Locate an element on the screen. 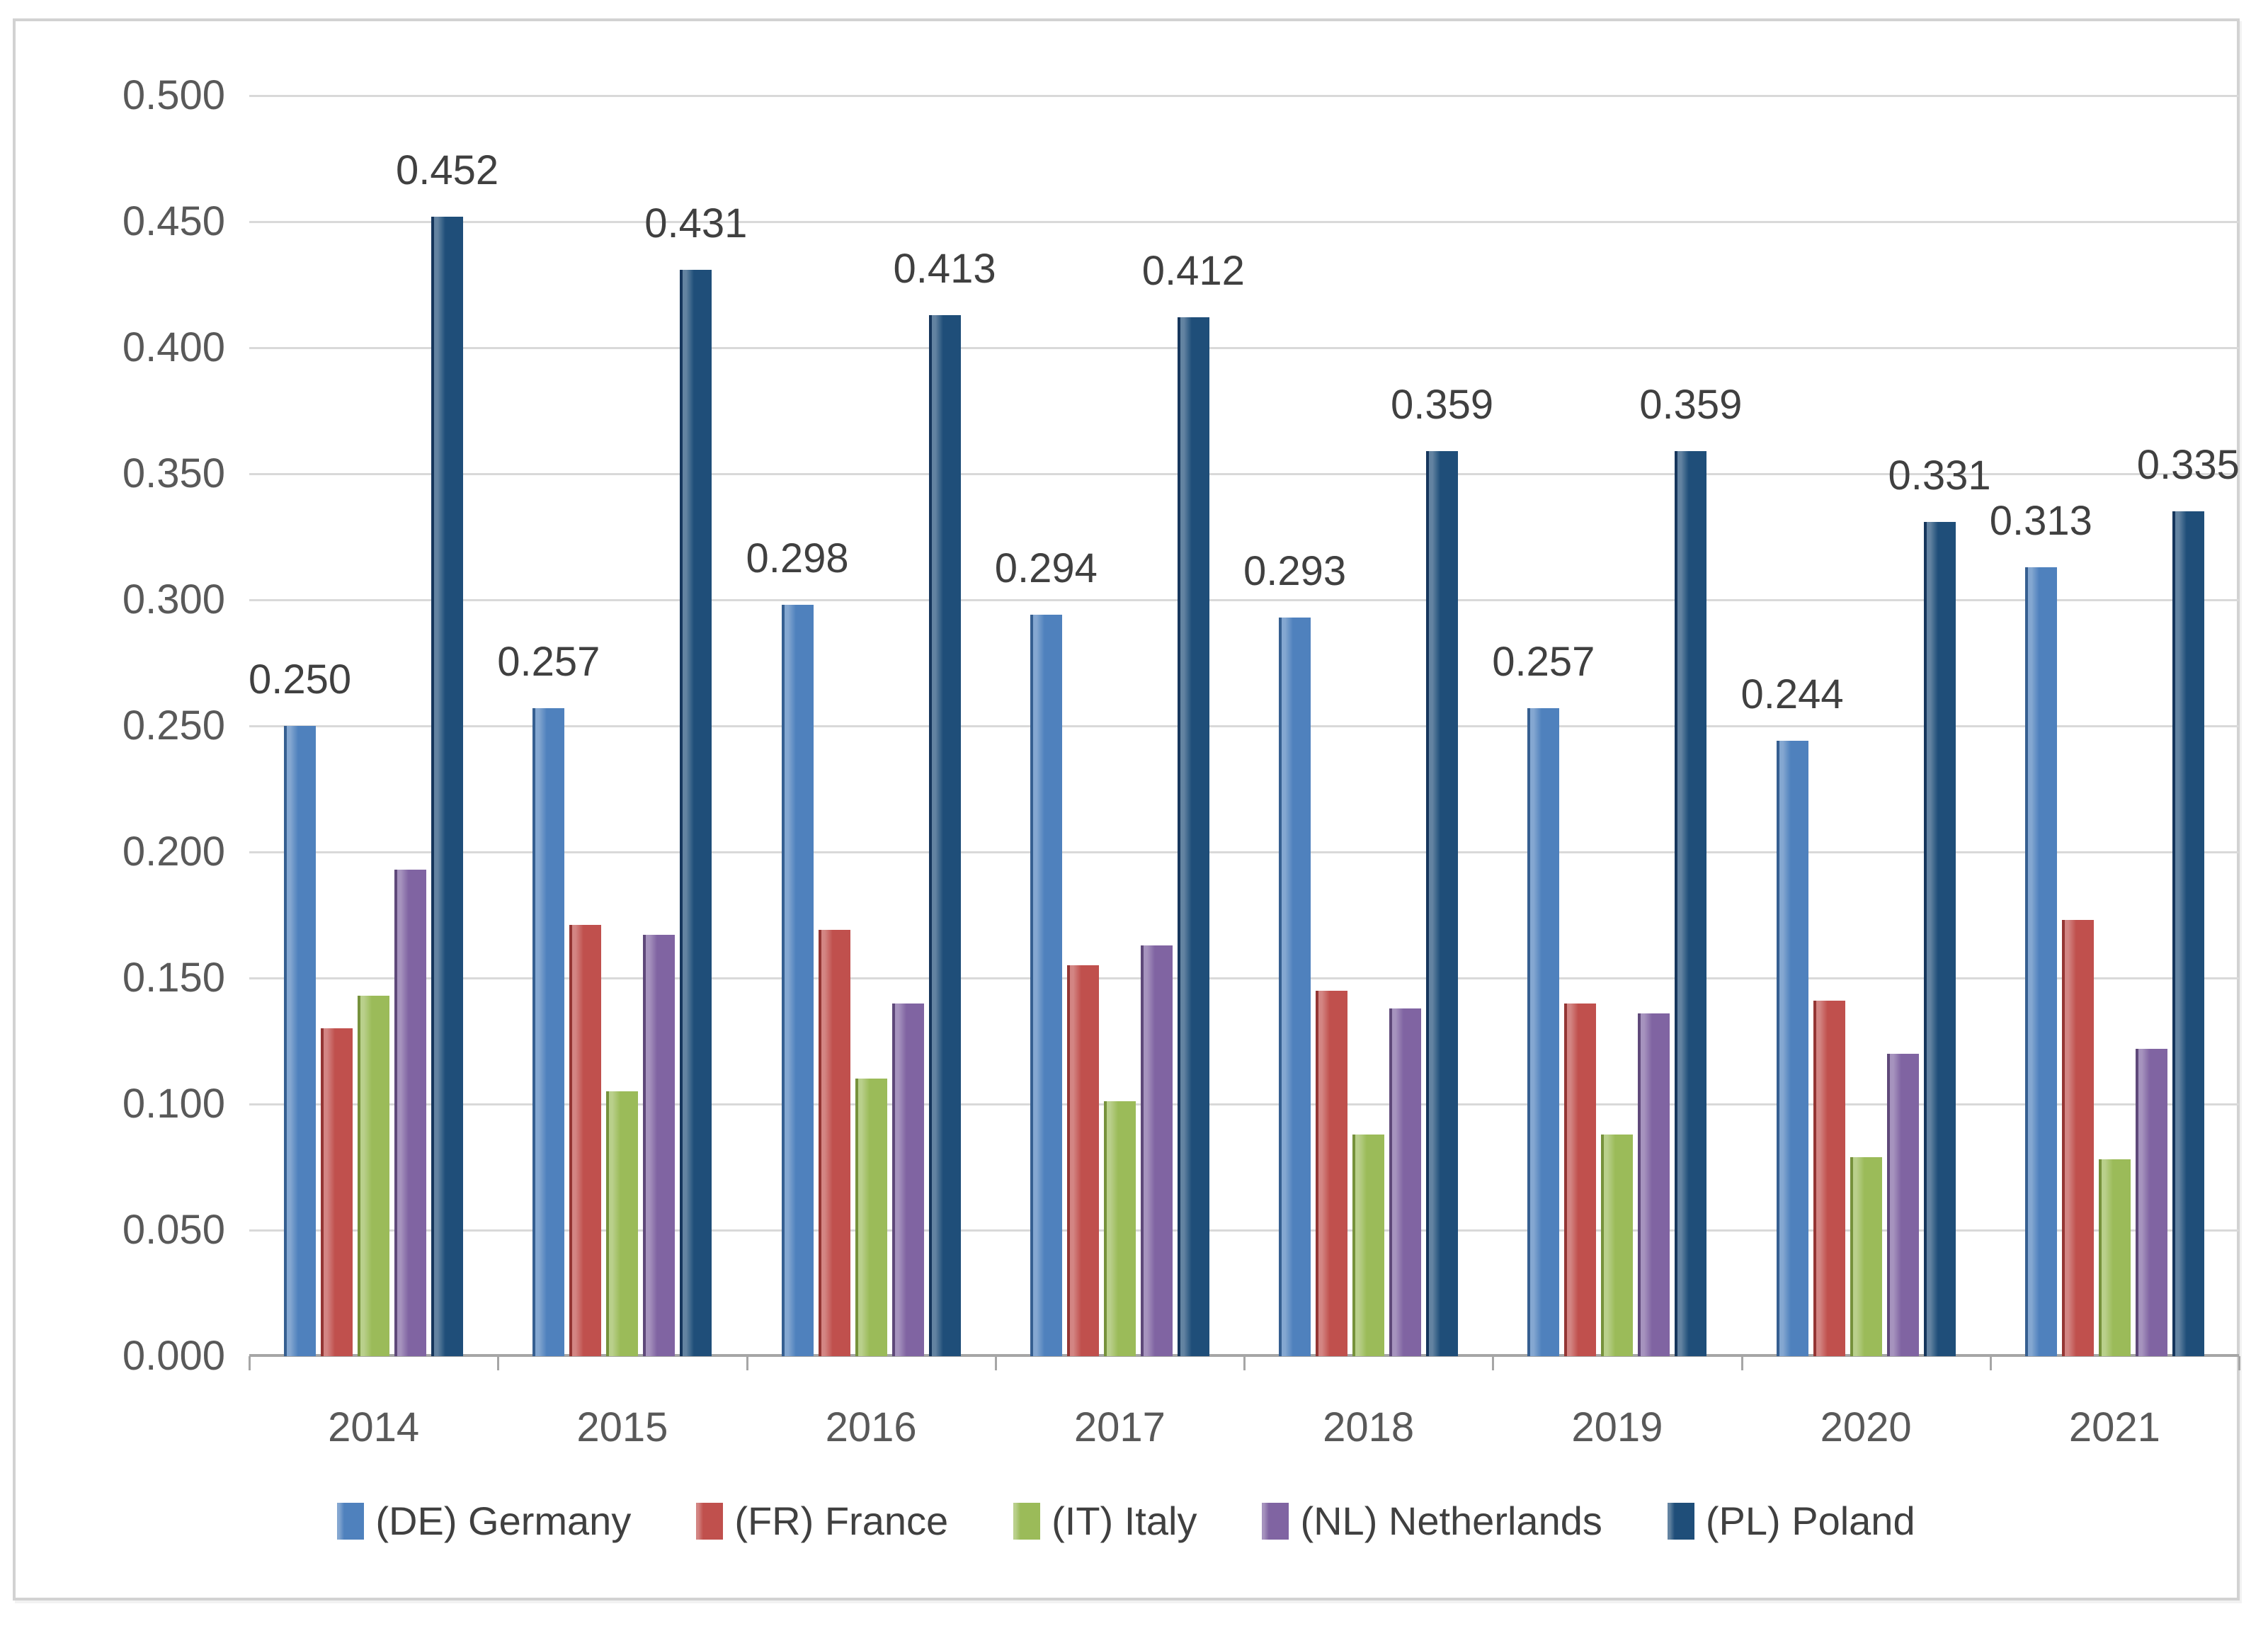  bar-frfrance-2014 is located at coordinates (337, 1192).